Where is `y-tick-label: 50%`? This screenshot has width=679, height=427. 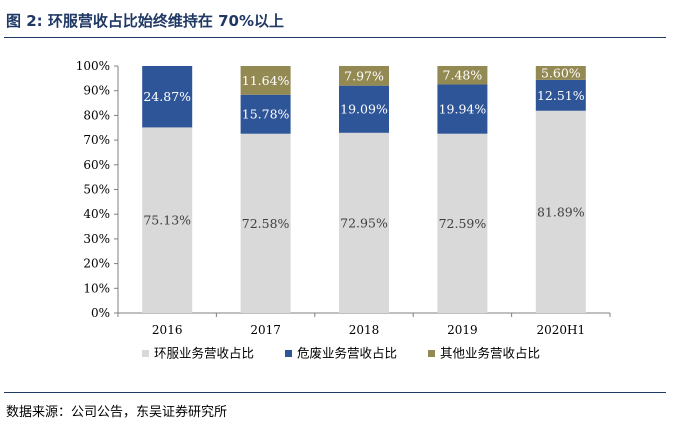 y-tick-label: 50% is located at coordinates (96, 190).